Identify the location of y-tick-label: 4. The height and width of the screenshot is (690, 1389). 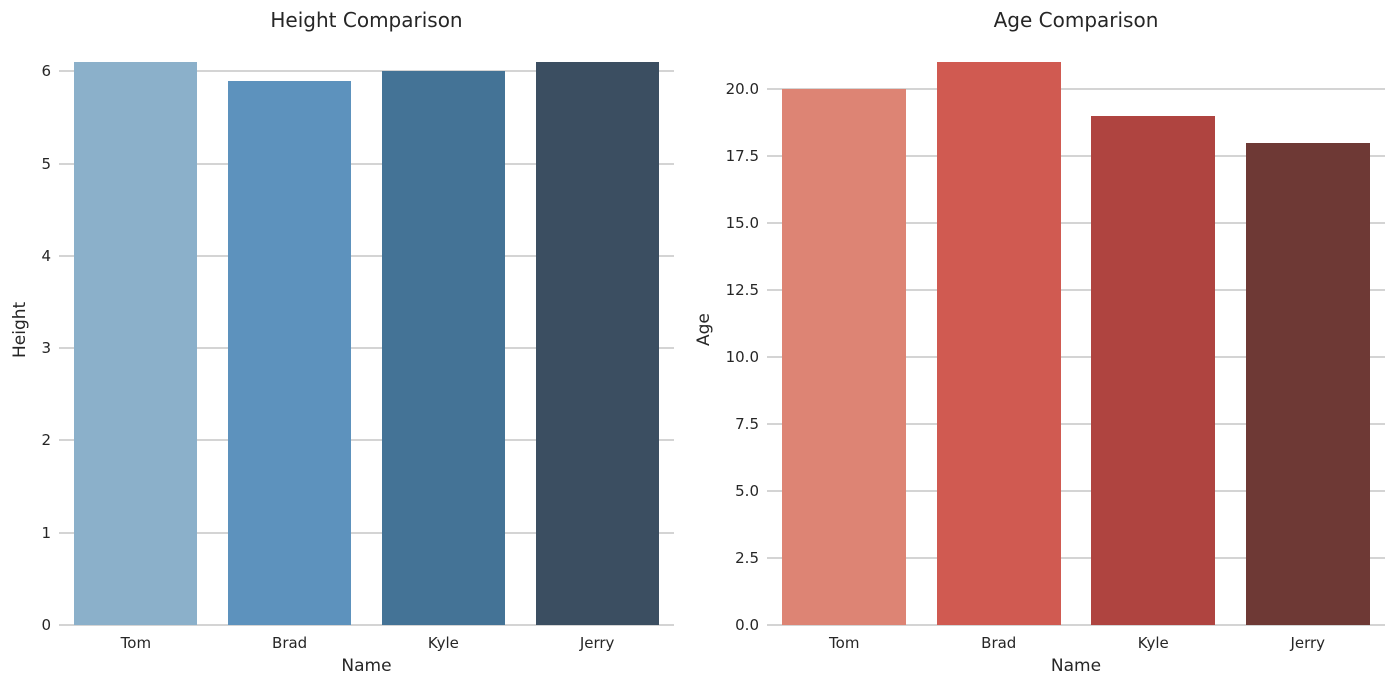
(46, 255).